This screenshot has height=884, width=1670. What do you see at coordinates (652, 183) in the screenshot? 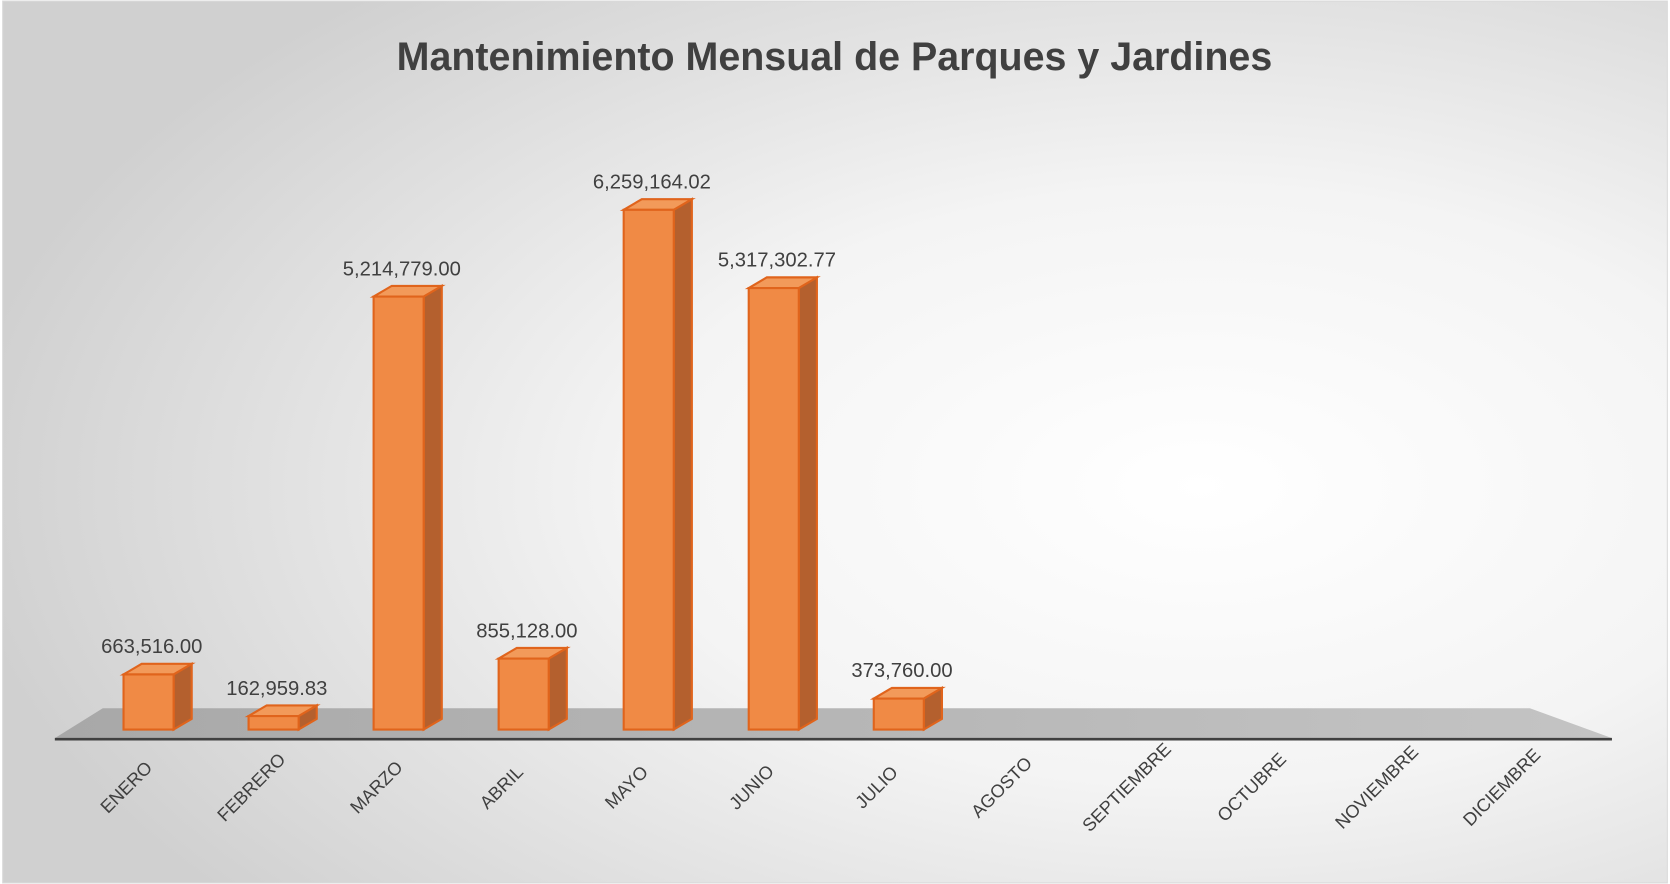
I see `data-label: 6,259,164.02` at bounding box center [652, 183].